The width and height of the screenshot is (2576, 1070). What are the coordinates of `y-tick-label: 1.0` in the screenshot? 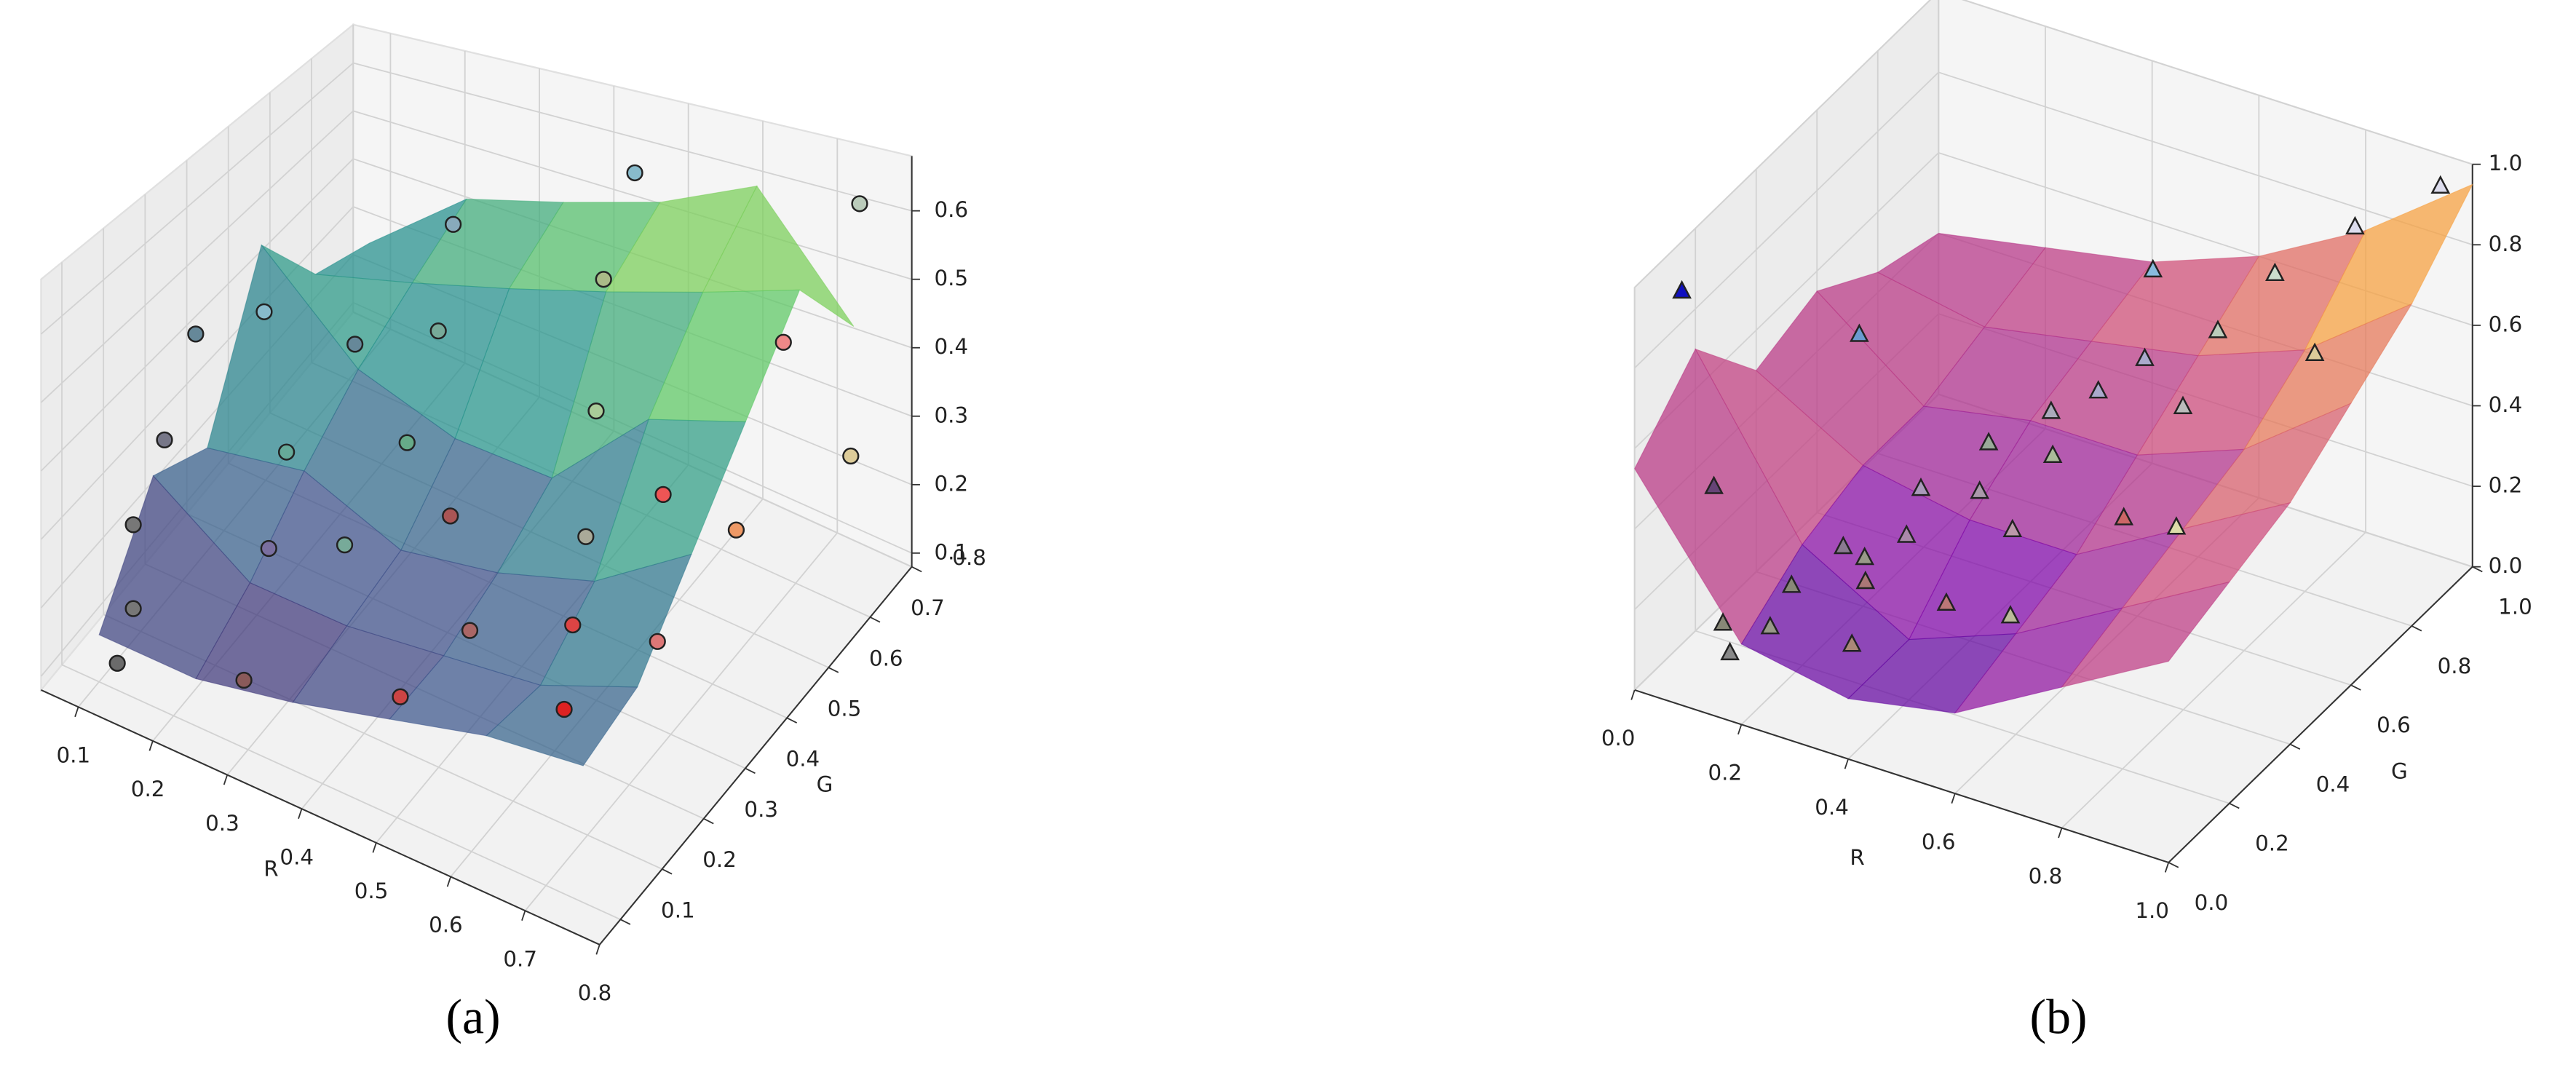 It's located at (2515, 607).